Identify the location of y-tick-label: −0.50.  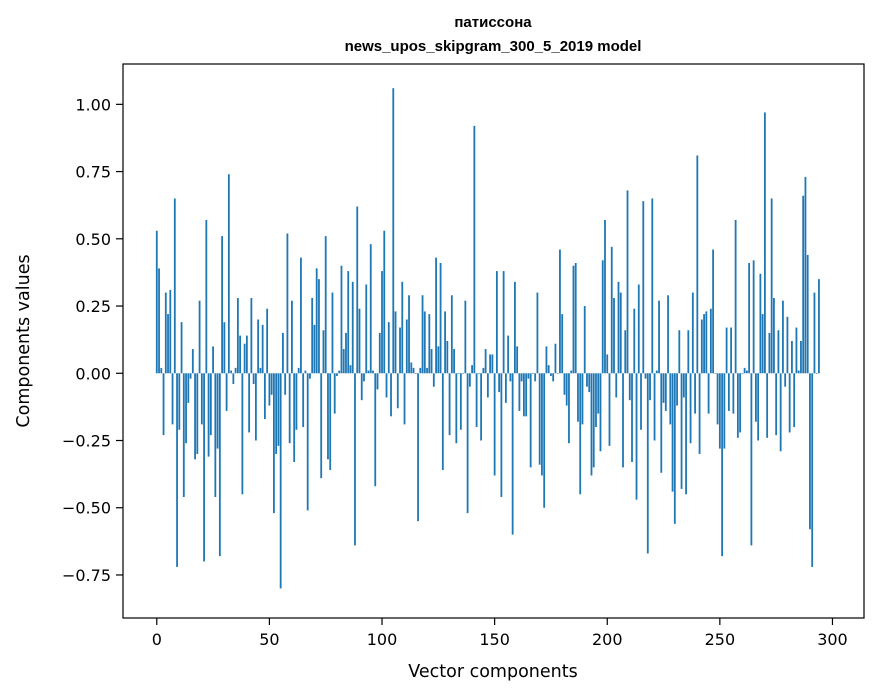
(86, 508).